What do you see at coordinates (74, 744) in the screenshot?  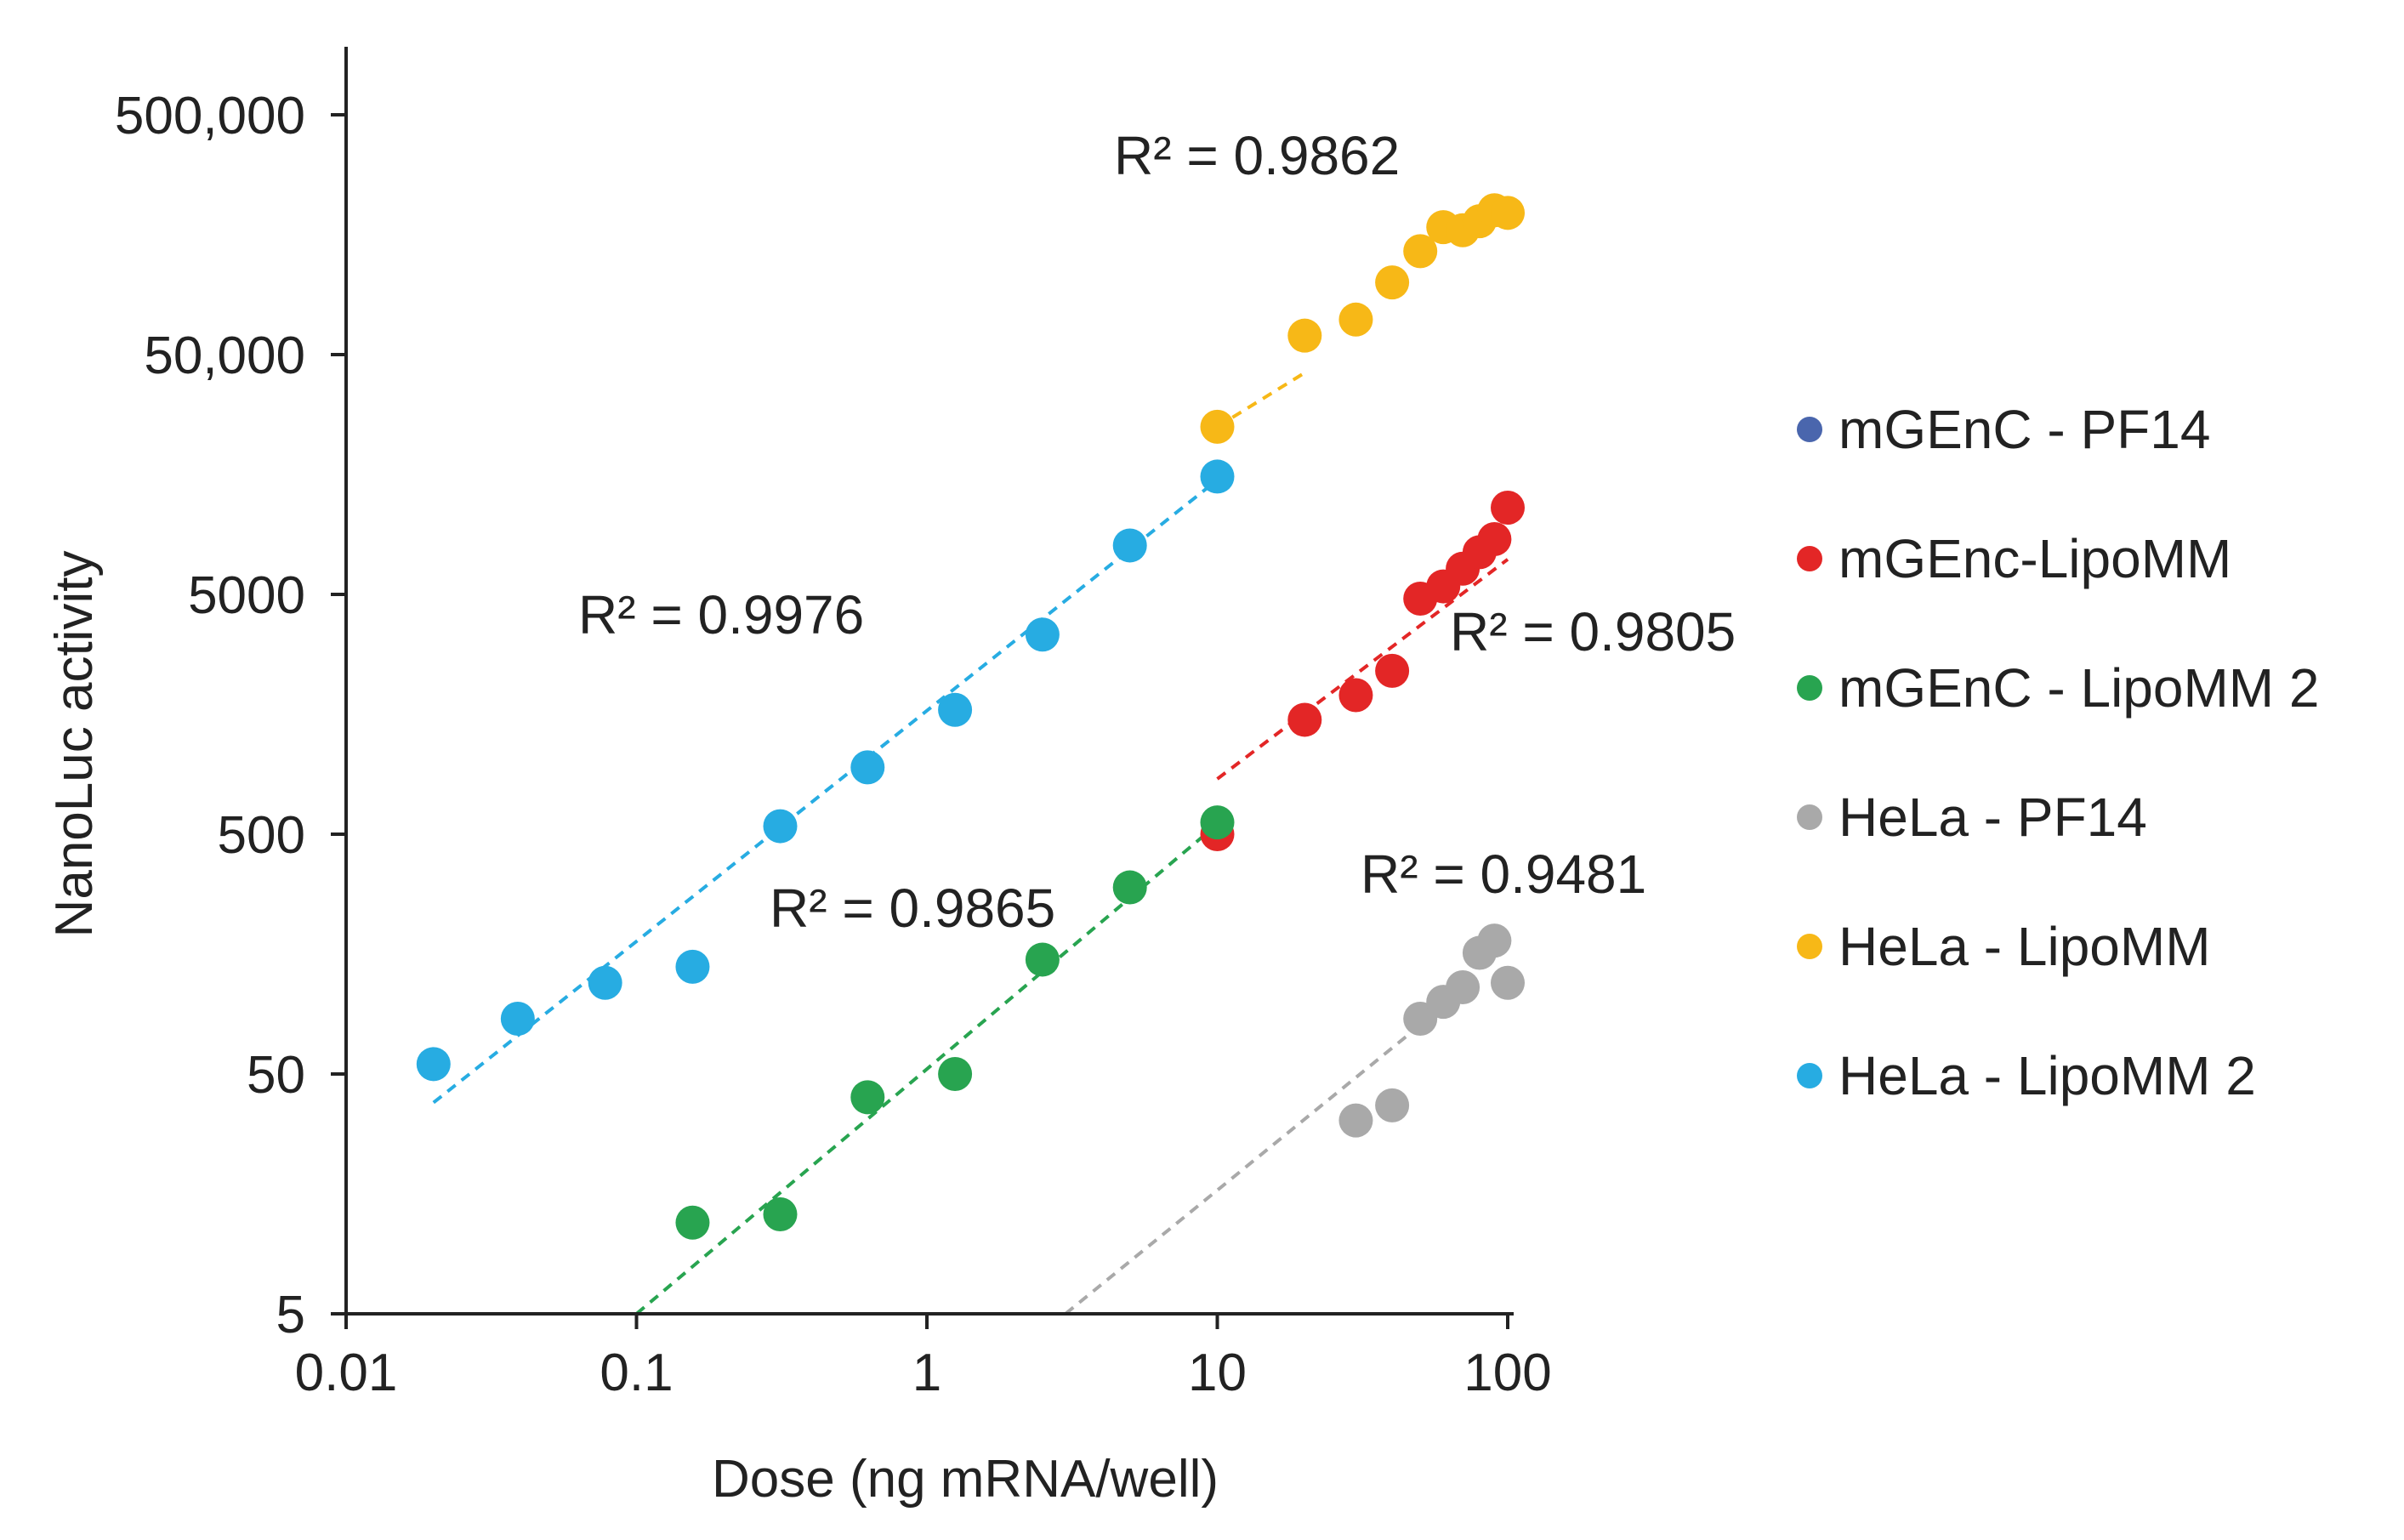 I see `y-axis-title: NanoLuc activity` at bounding box center [74, 744].